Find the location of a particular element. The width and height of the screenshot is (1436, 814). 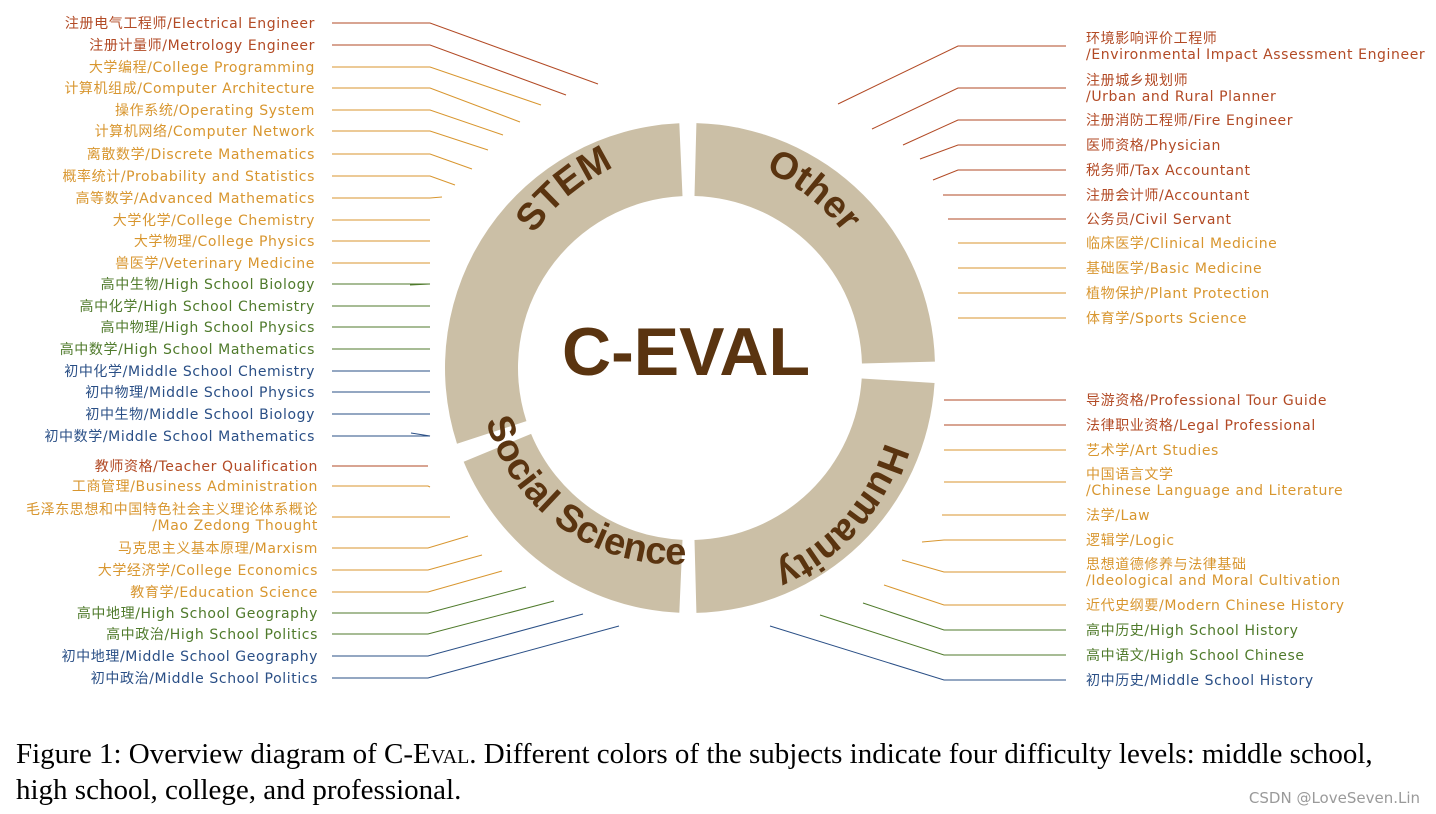

ring-sector-social-science is located at coordinates (573, 523).